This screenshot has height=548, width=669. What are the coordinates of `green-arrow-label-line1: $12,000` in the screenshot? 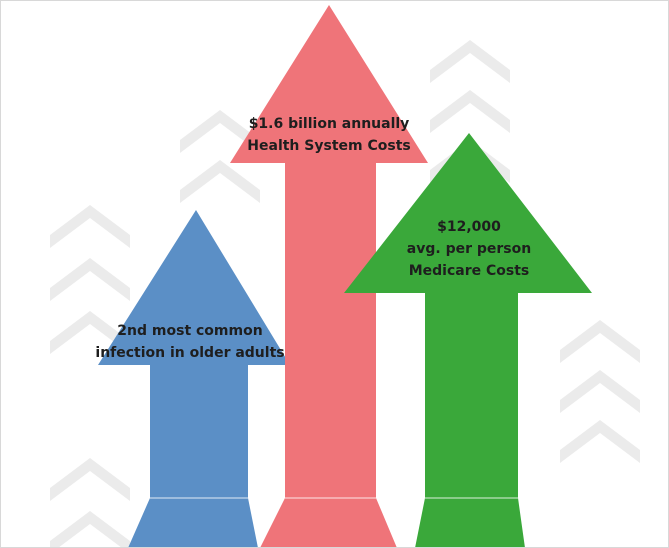 It's located at (469, 227).